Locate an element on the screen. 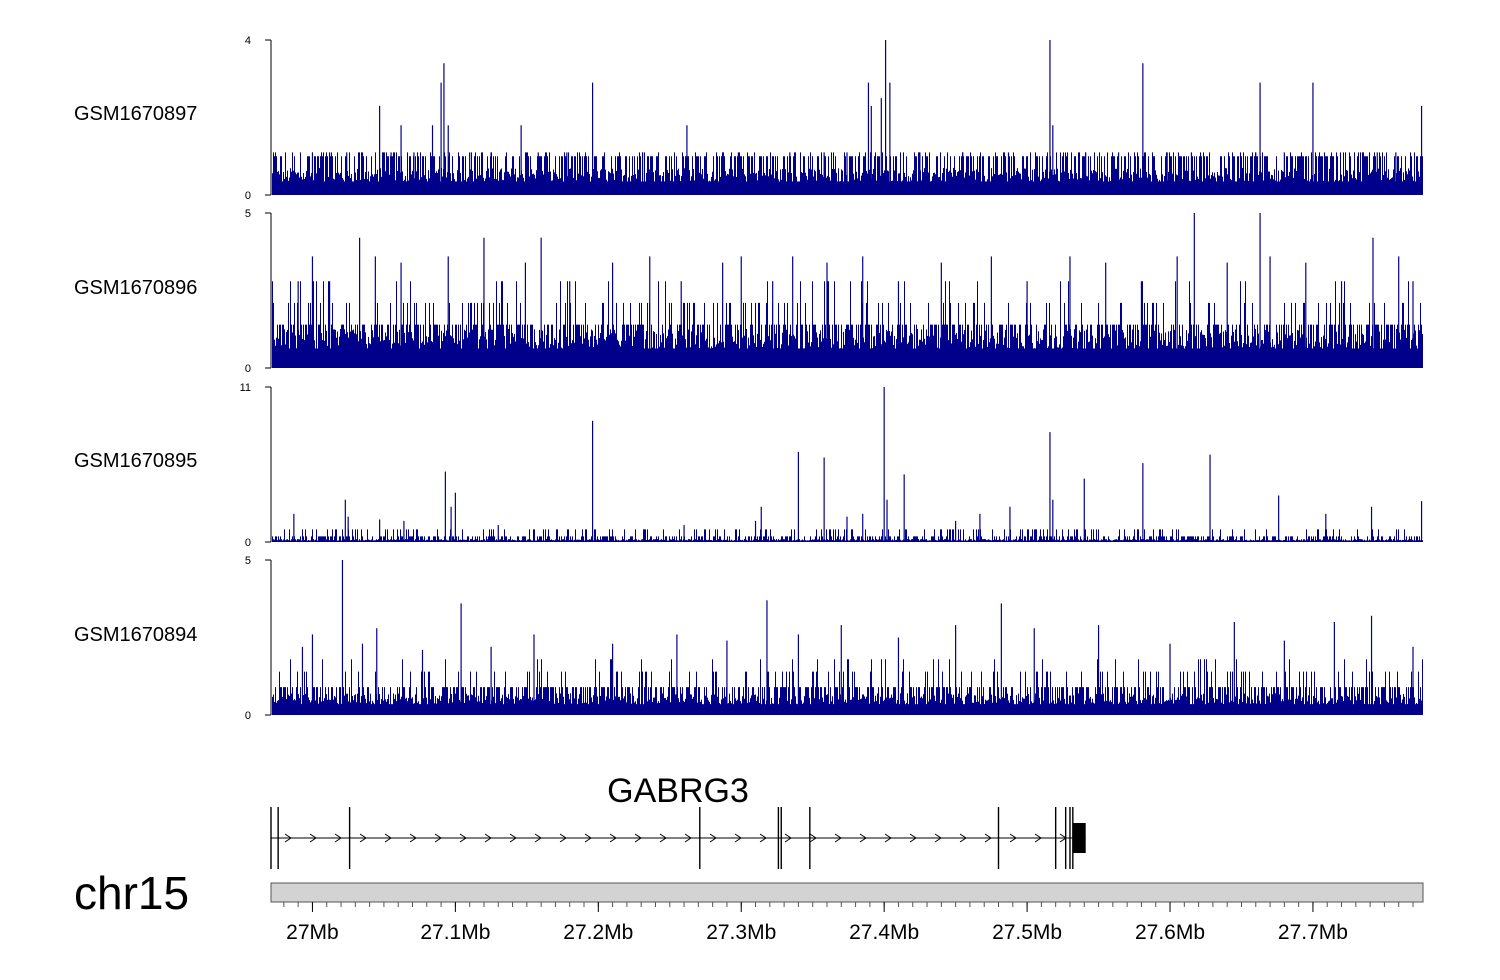 The width and height of the screenshot is (1500, 980). y-tick-label-max: 11 is located at coordinates (245, 388).